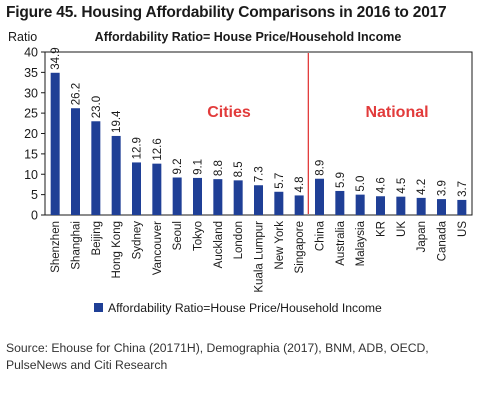 This screenshot has width=480, height=405. I want to click on bar-malaysia, so click(360, 204).